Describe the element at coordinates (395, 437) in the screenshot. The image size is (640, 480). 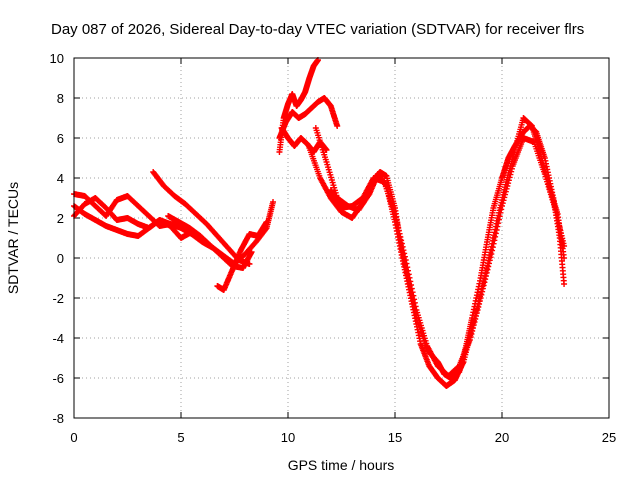
I see `x-tick-label: 15` at that location.